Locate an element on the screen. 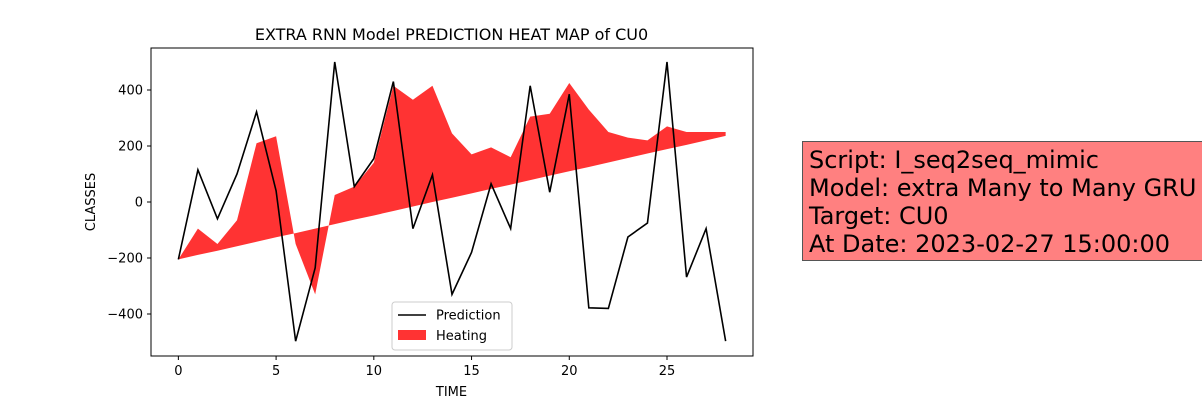  y-tick-label: −400 is located at coordinates (125, 315).